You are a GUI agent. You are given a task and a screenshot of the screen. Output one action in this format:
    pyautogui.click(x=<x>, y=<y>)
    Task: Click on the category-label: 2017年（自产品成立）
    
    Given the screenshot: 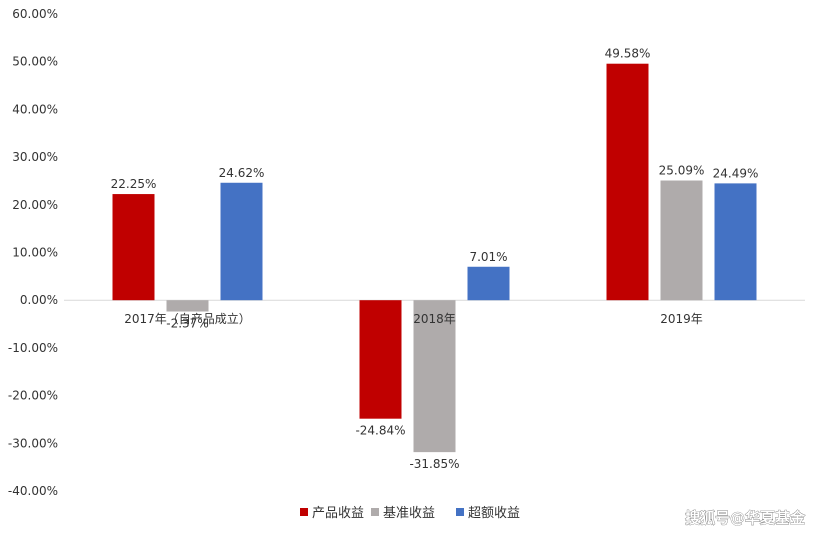 What is the action you would take?
    pyautogui.click(x=187, y=318)
    